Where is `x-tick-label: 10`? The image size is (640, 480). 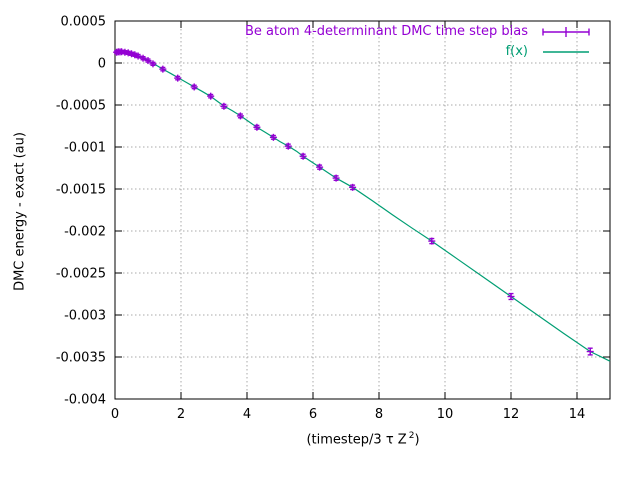
x-tick-label: 10 is located at coordinates (445, 414).